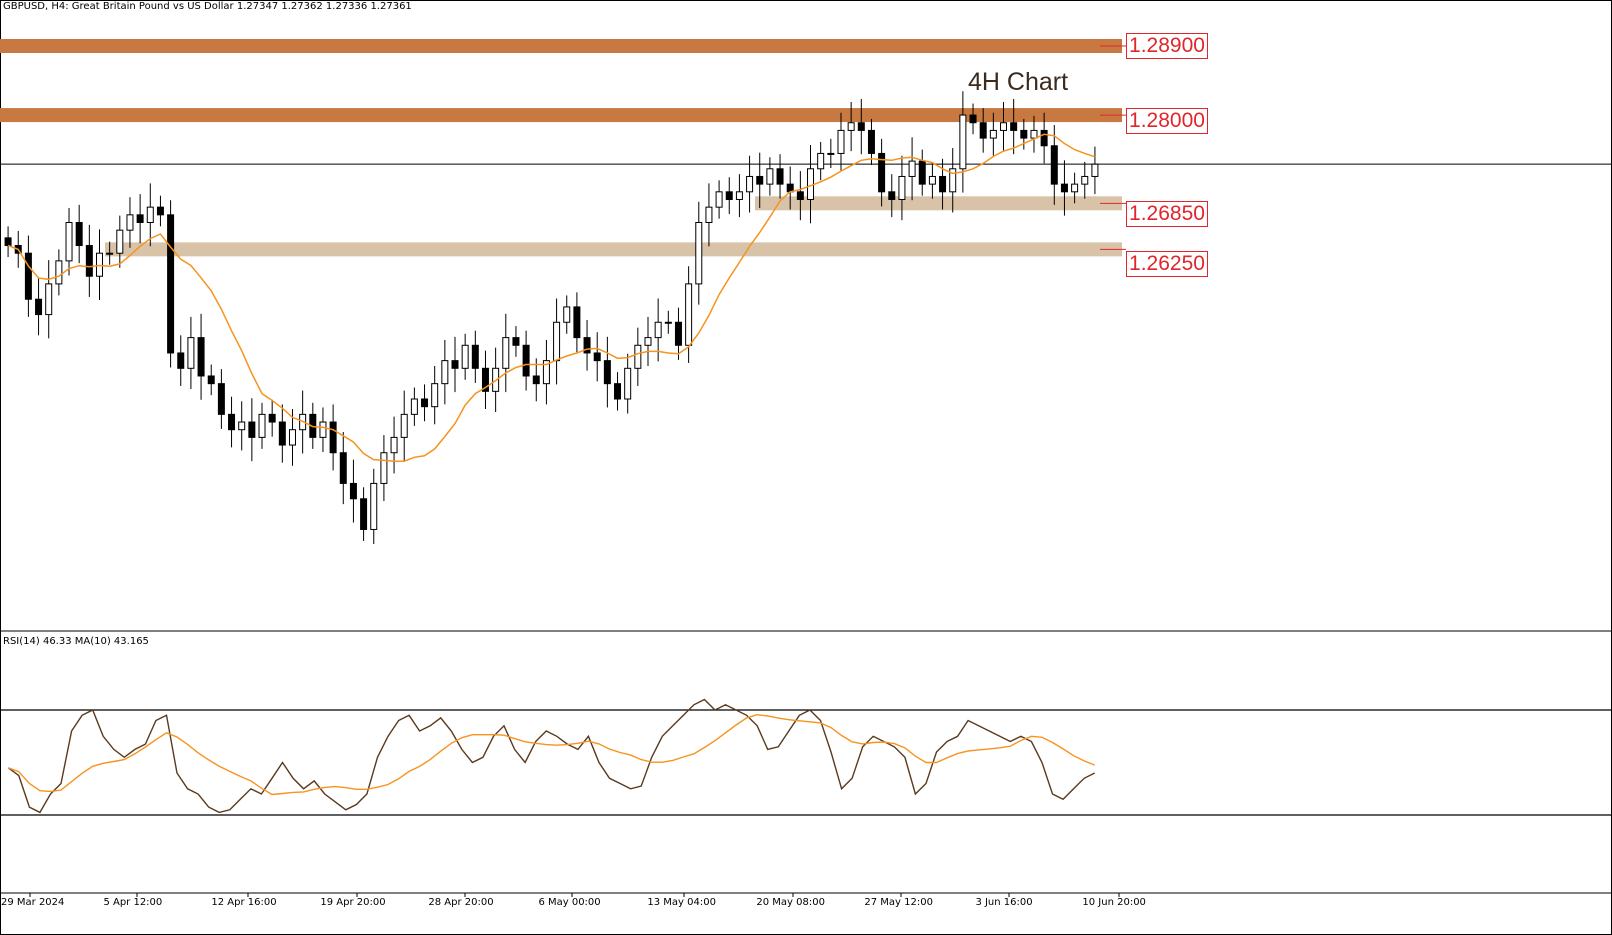 Image resolution: width=1612 pixels, height=935 pixels. I want to click on rsi-ma-line, so click(551, 754).